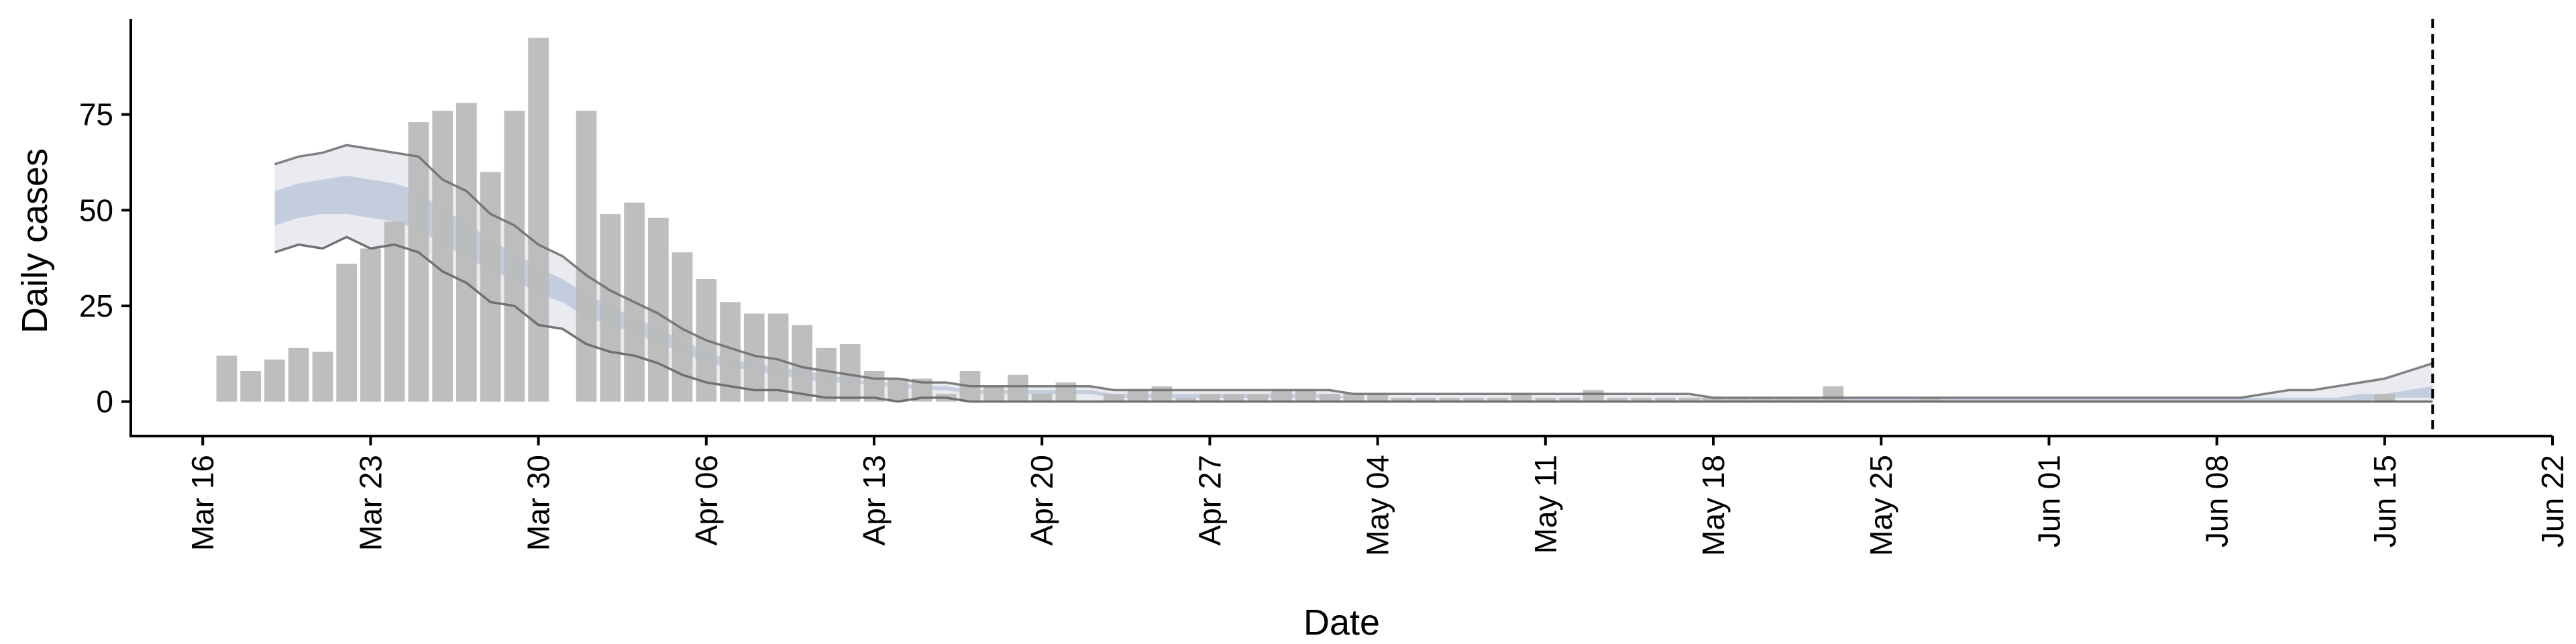 The image size is (2576, 644). I want to click on y-axis-title: Daily cases, so click(35, 240).